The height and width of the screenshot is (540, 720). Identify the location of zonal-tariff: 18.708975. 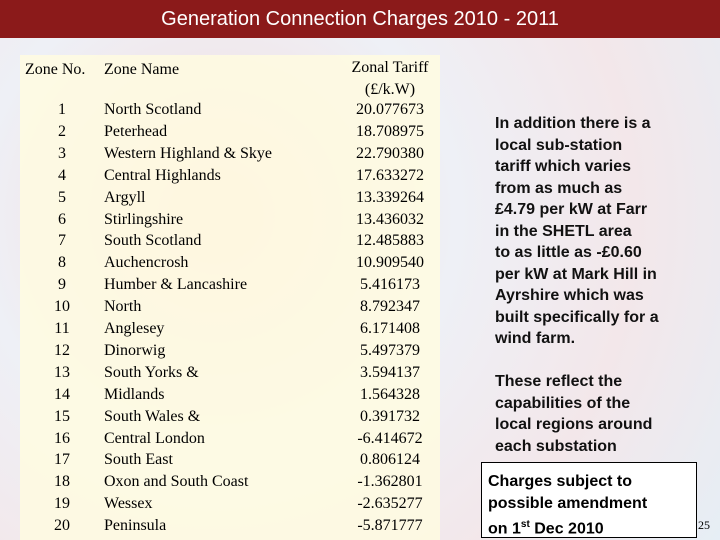
(390, 131).